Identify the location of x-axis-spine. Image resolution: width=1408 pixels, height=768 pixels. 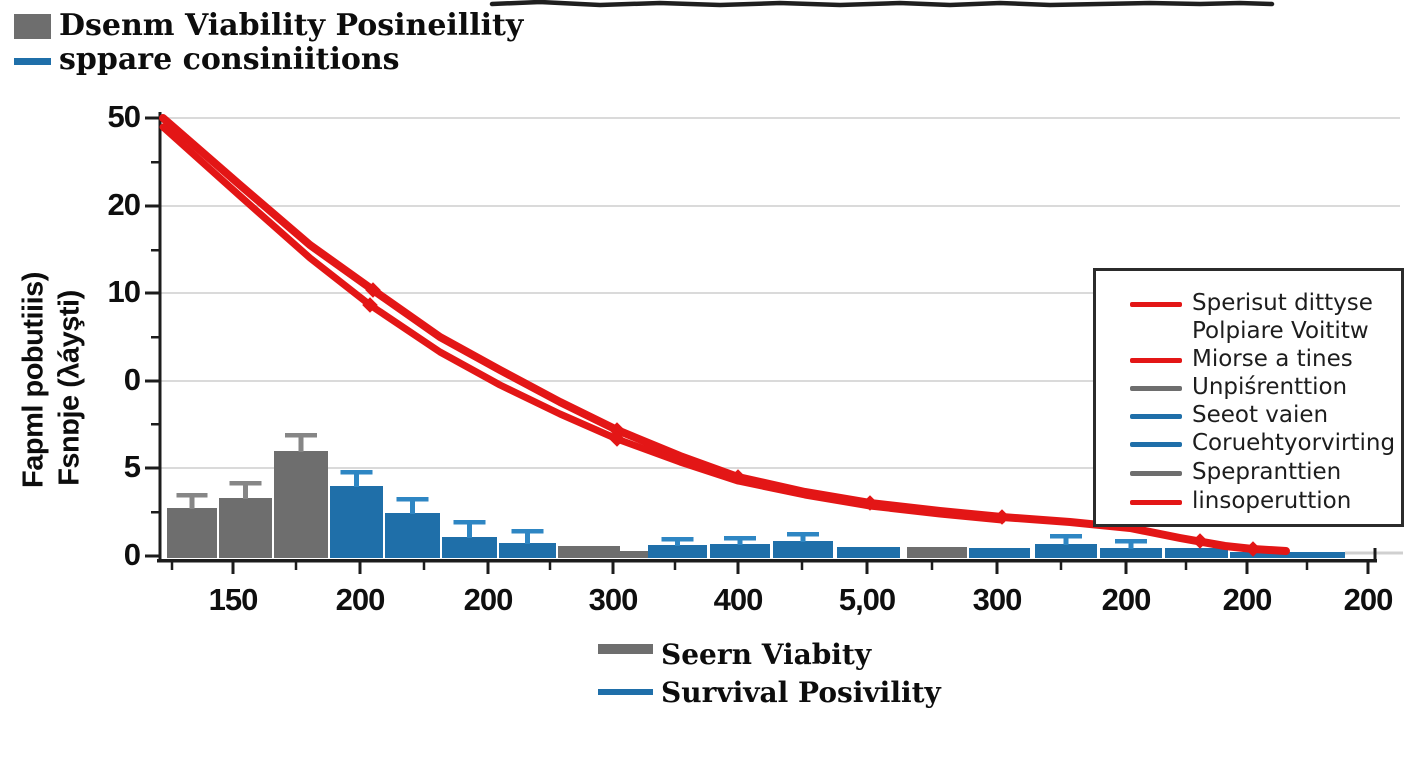
(767, 561).